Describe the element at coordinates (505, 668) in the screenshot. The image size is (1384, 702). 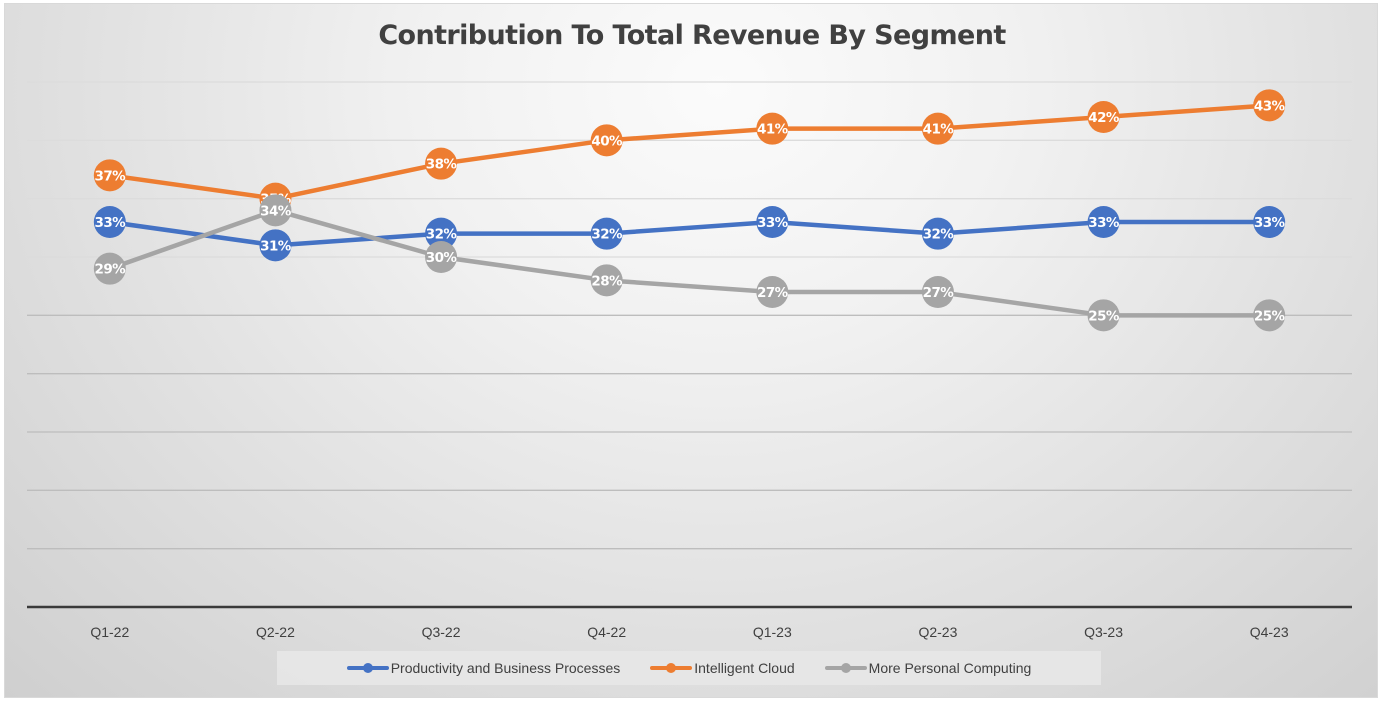
I see `legend-label: Productivity and Business Processes` at that location.